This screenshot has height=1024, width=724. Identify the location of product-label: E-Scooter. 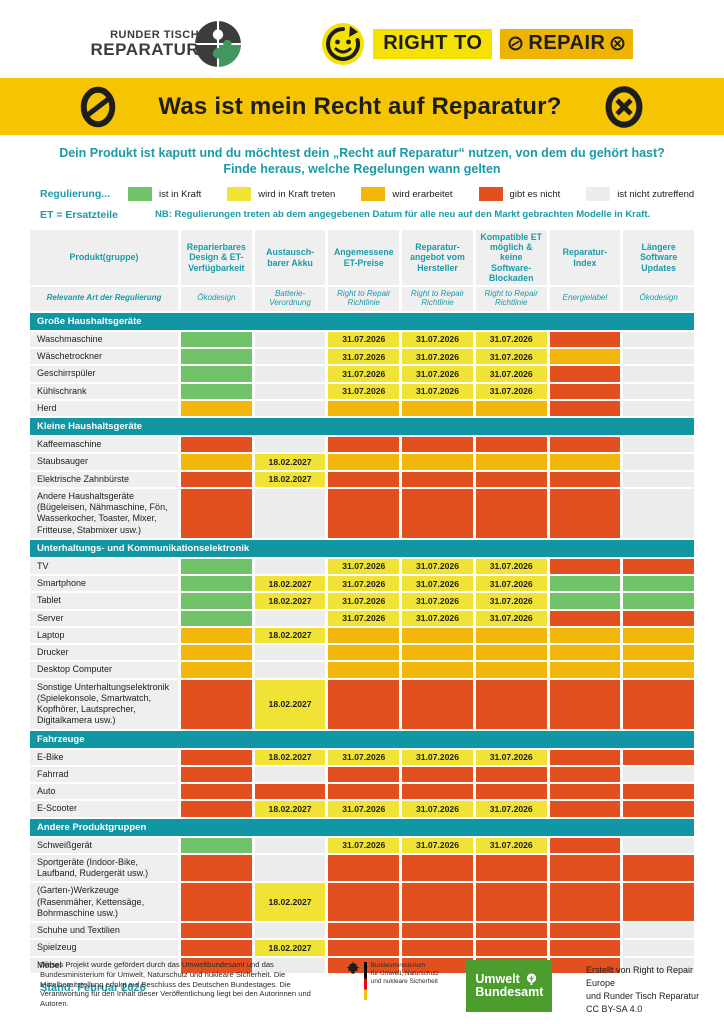
(104, 809).